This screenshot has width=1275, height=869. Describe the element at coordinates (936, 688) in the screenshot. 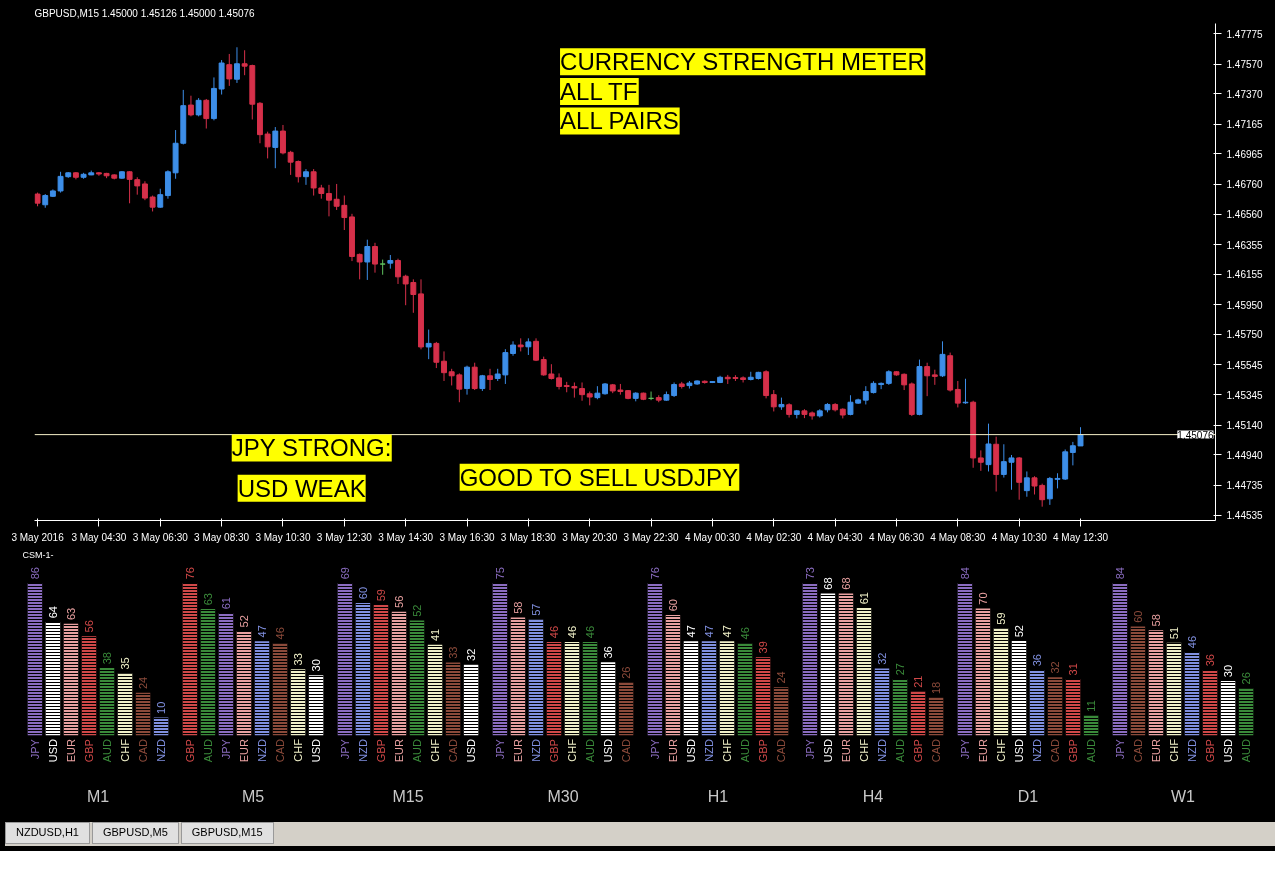

I see `data-label: 18` at that location.